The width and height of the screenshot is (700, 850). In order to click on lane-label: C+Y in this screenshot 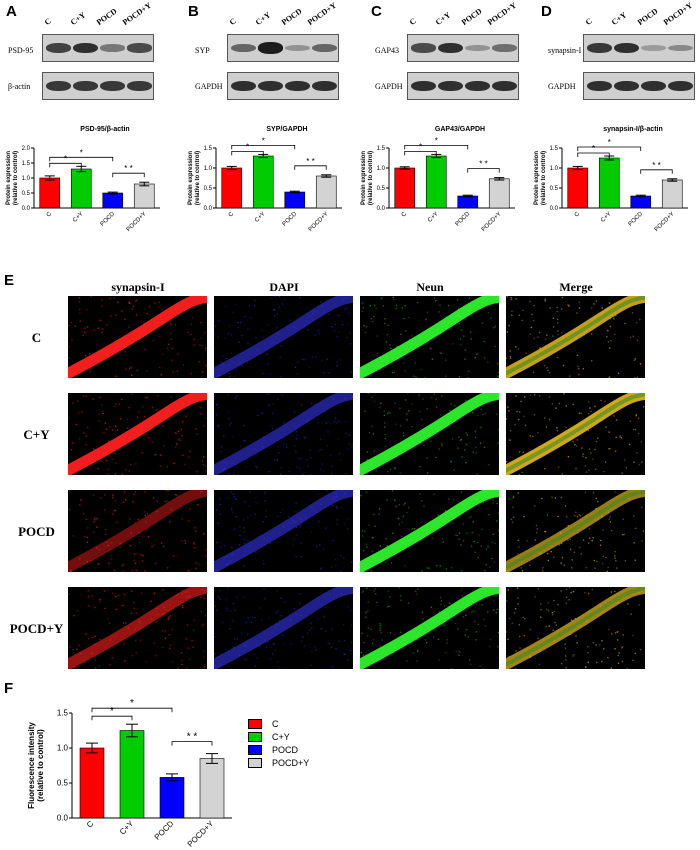, I will do `click(619, 18)`.